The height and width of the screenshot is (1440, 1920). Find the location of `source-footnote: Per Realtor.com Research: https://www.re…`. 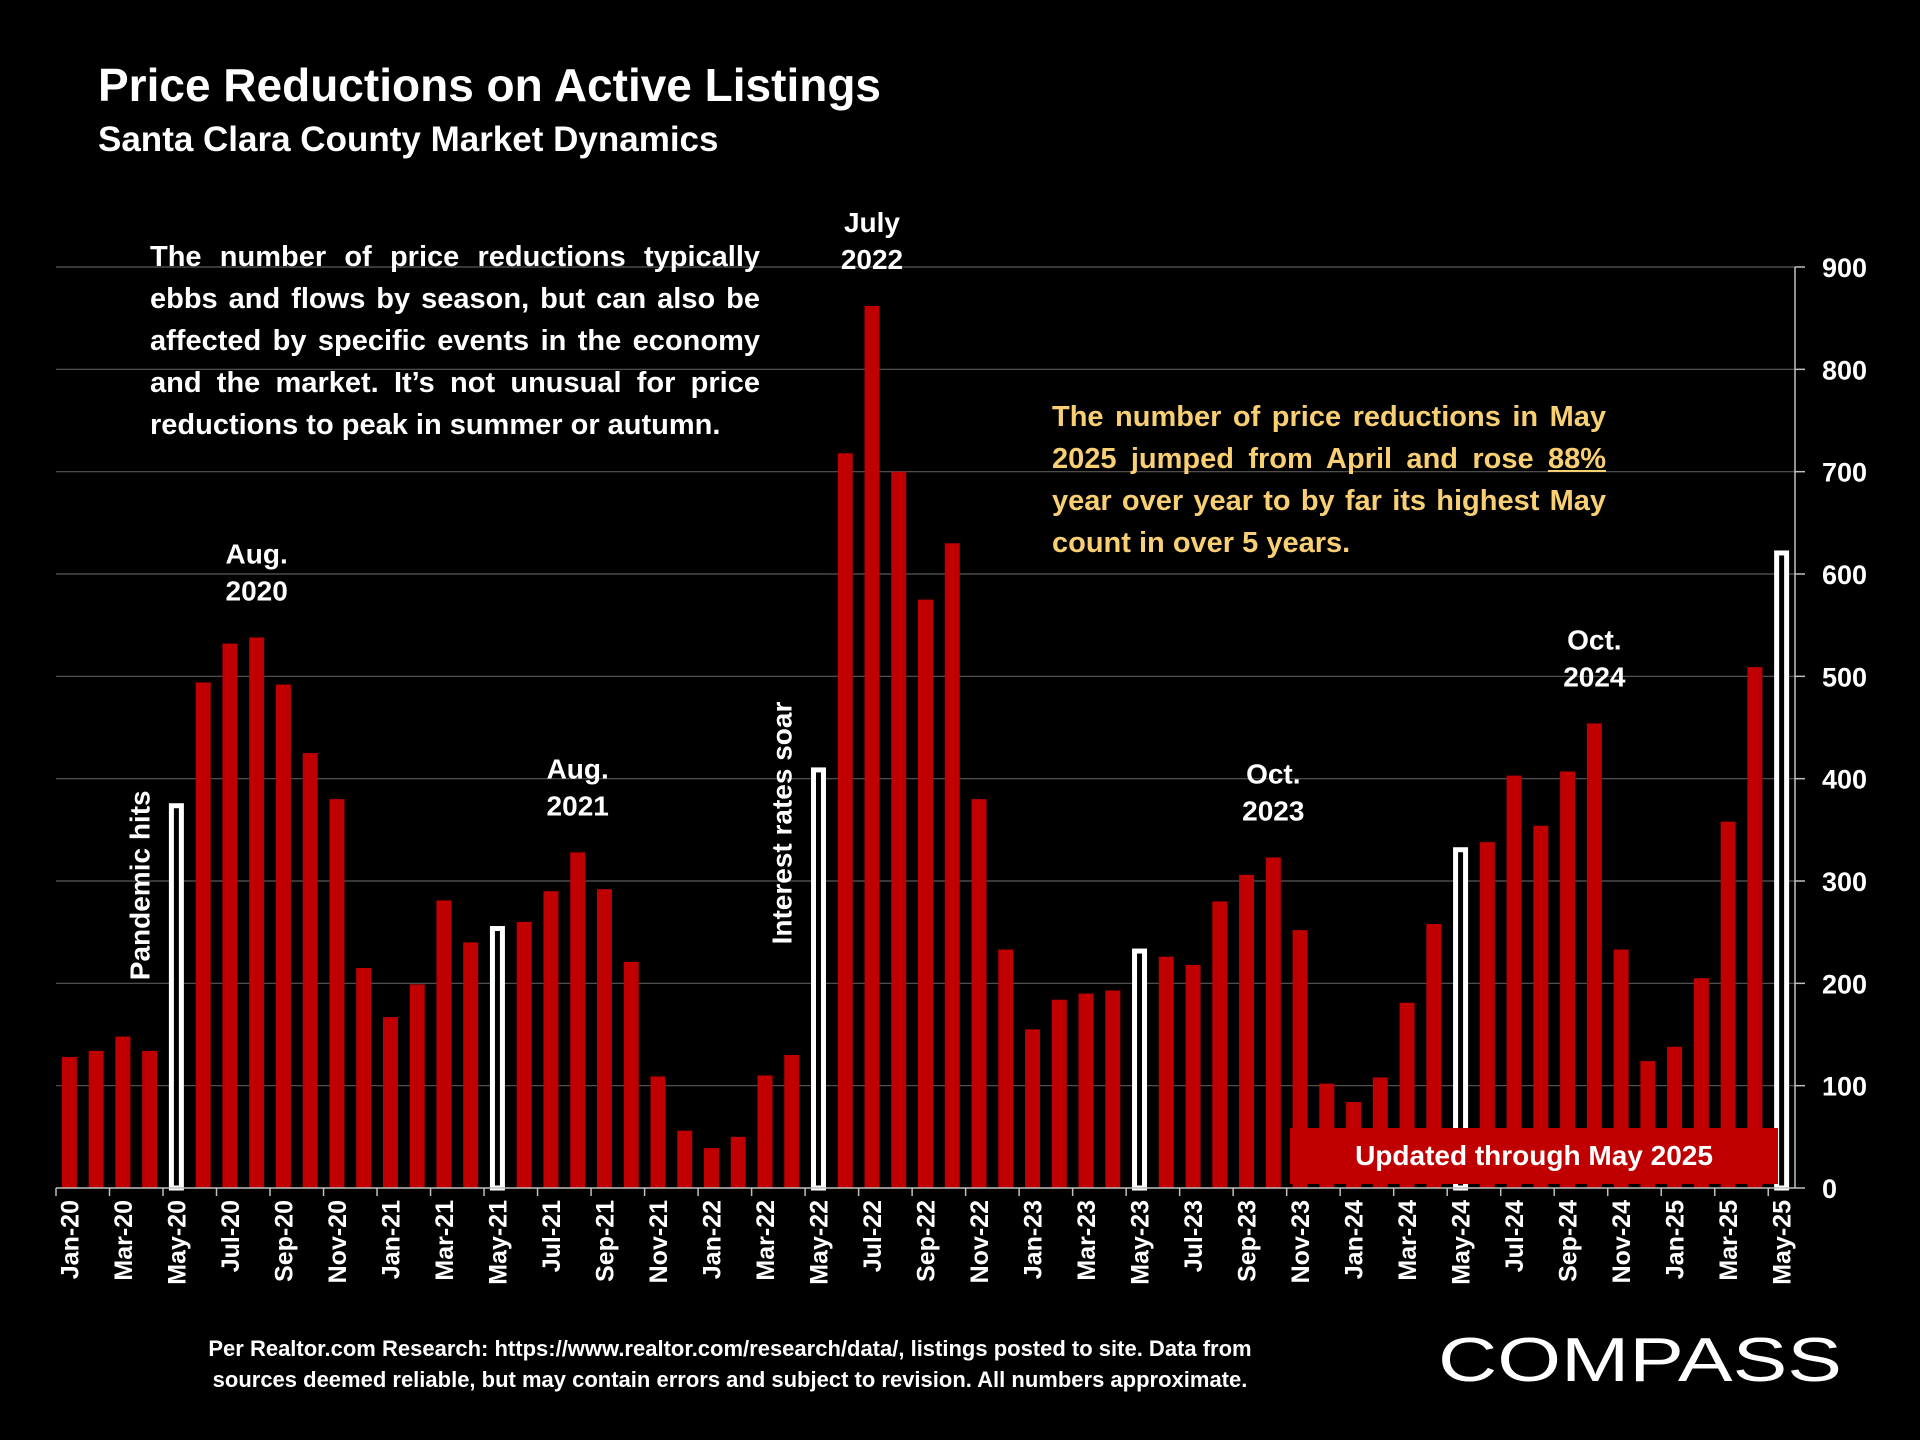

source-footnote: Per Realtor.com Research: https://www.re… is located at coordinates (730, 1364).